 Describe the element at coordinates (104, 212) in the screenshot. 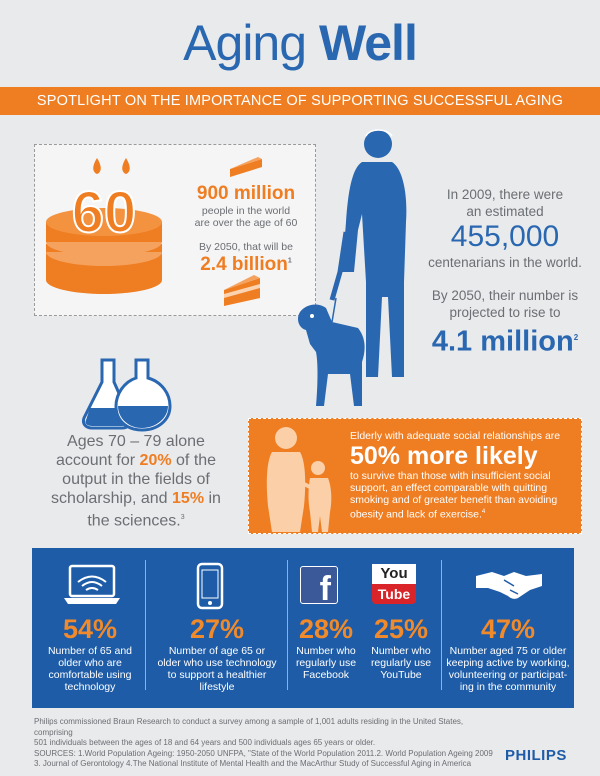

I see `candle-number: 60` at that location.